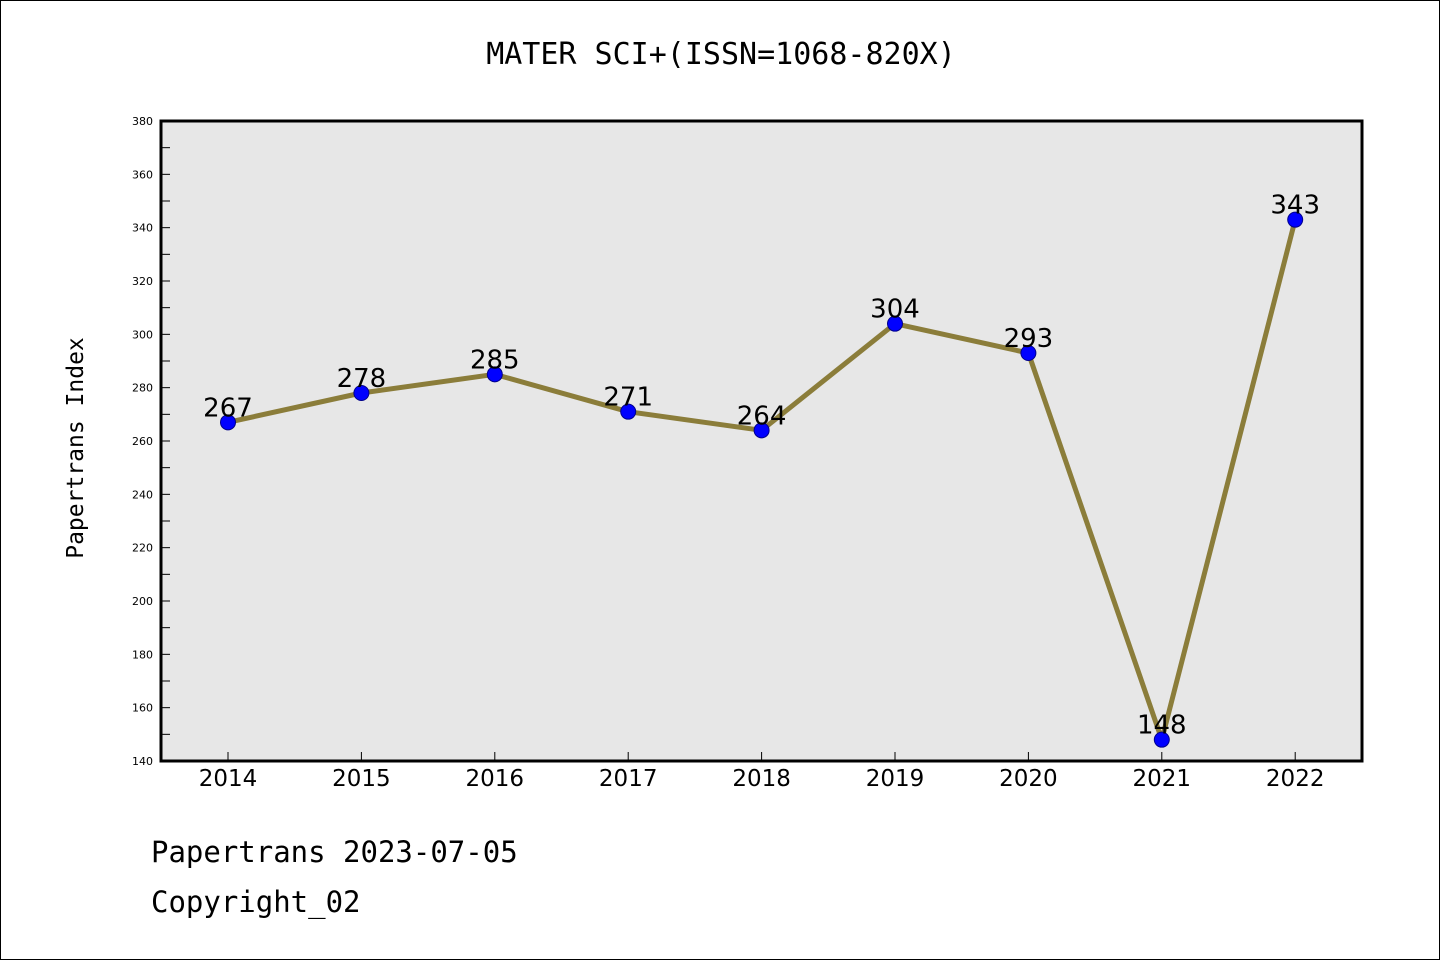 Image resolution: width=1440 pixels, height=961 pixels. Describe the element at coordinates (142, 761) in the screenshot. I see `y-tick-label: 140` at that location.